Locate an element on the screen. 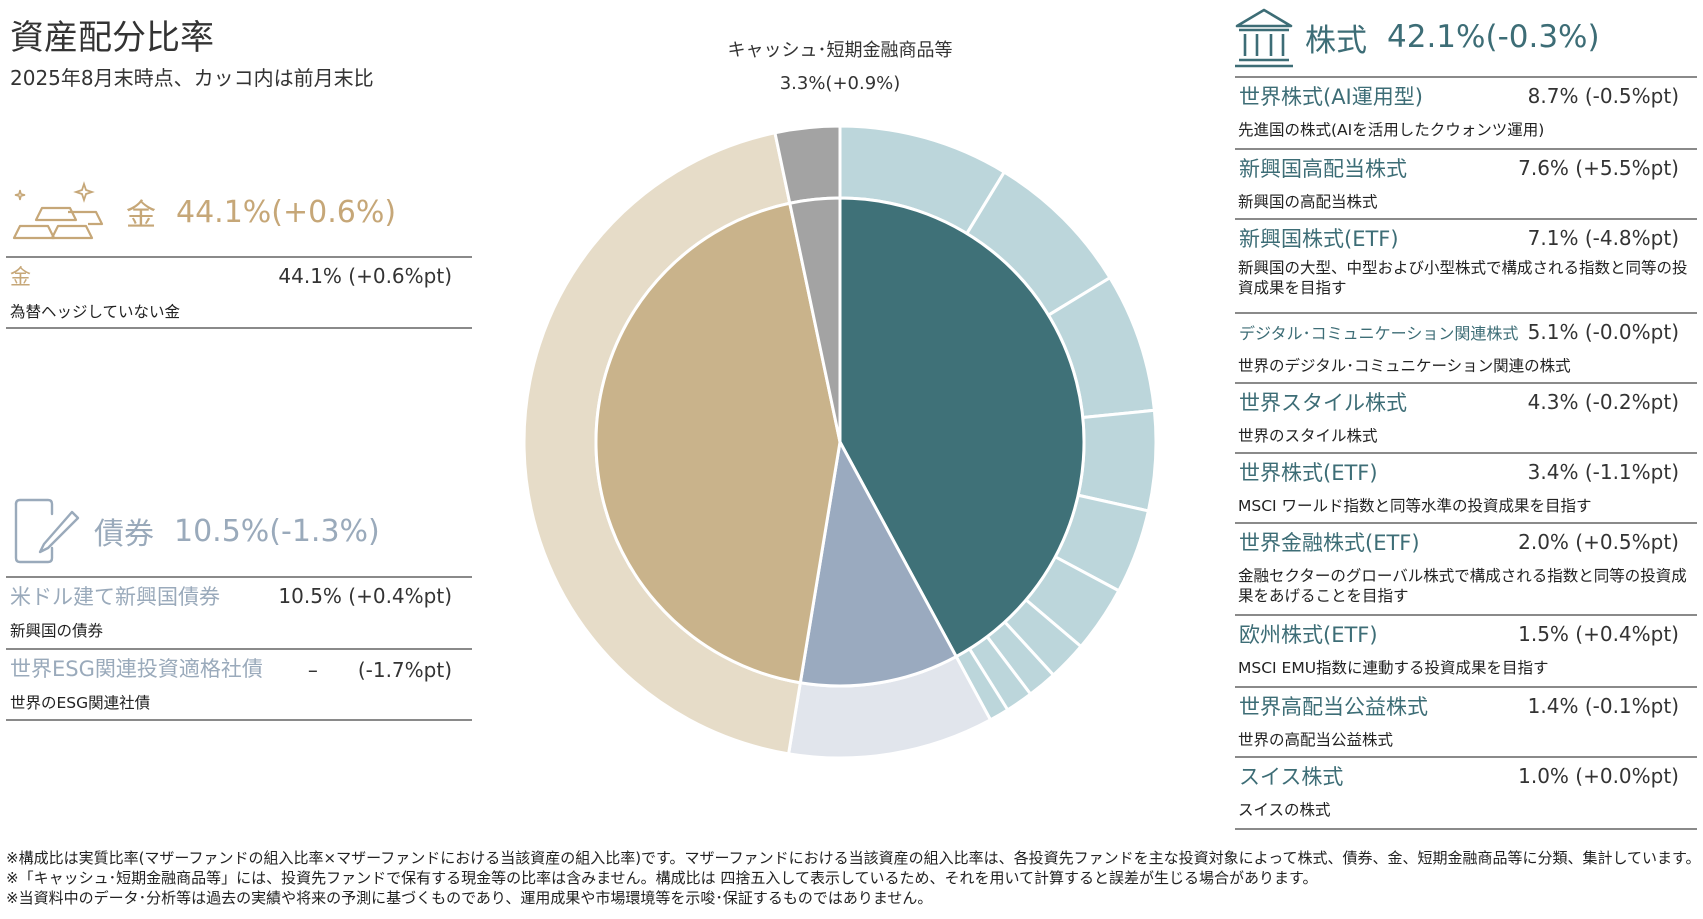 The width and height of the screenshot is (1703, 919). stock-item-row: 新興国高配当株式 7.6% (+5.5%pt) is located at coordinates (1466, 167).